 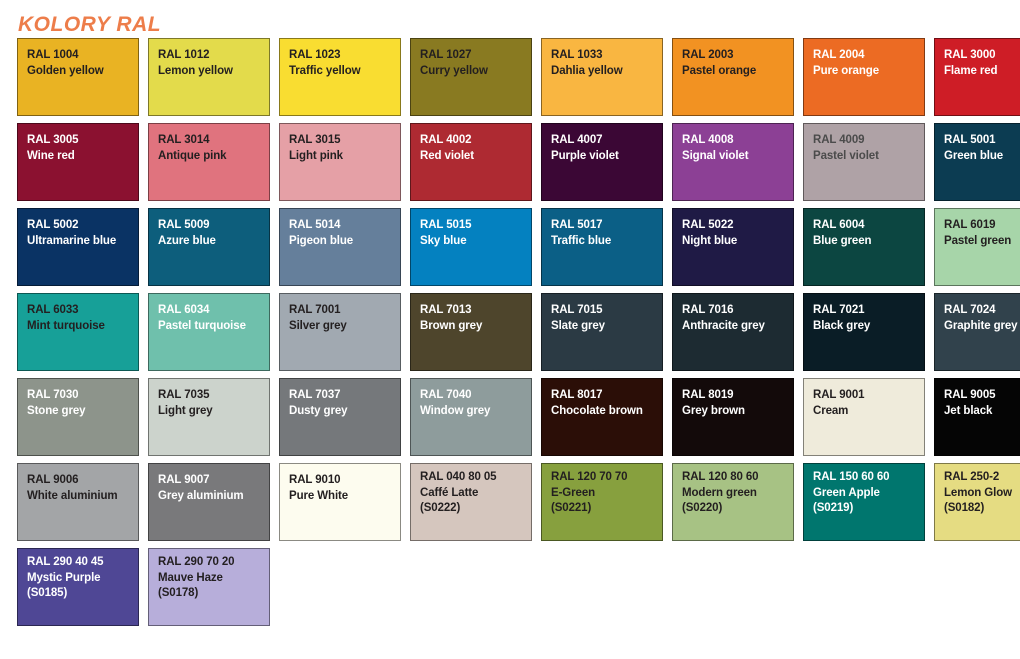 I want to click on color-swatch: RAL 120 80 60 Modern green (S0220), so click(x=733, y=502).